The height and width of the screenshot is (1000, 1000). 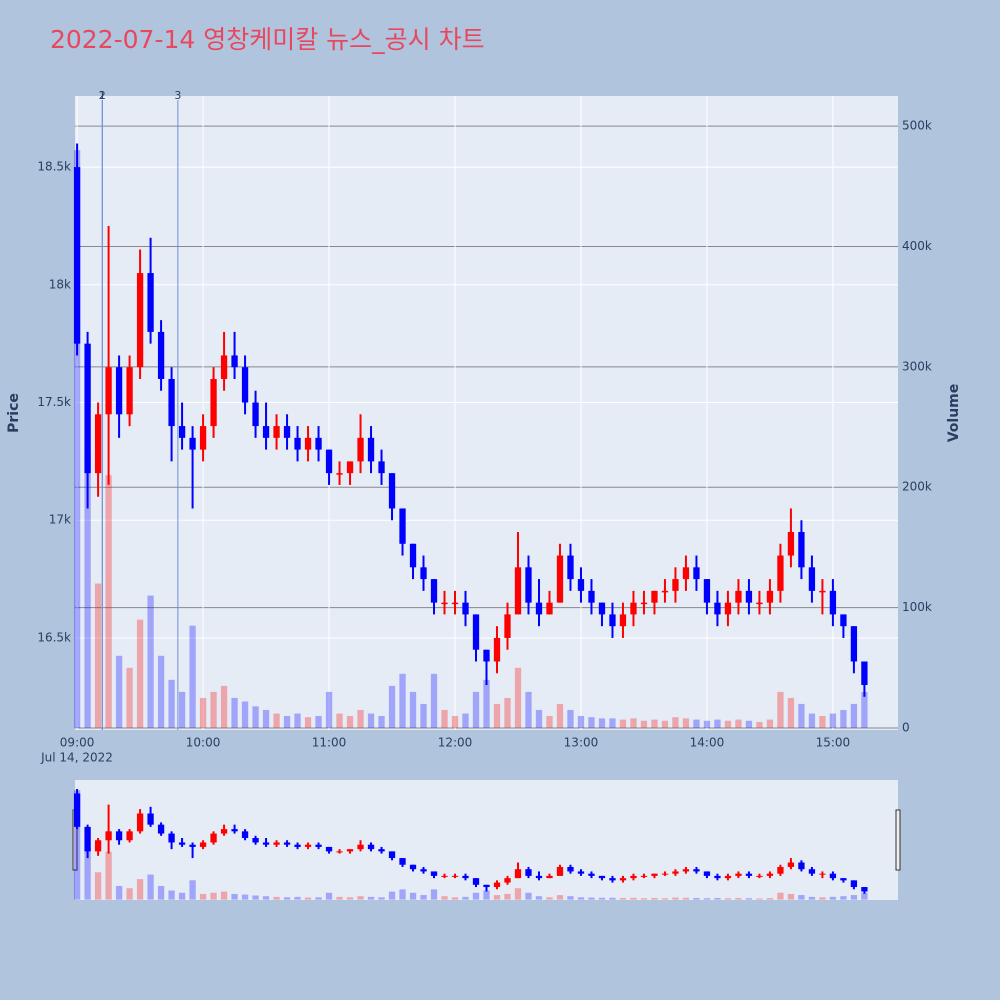 What do you see at coordinates (486, 840) in the screenshot?
I see `range-slider` at bounding box center [486, 840].